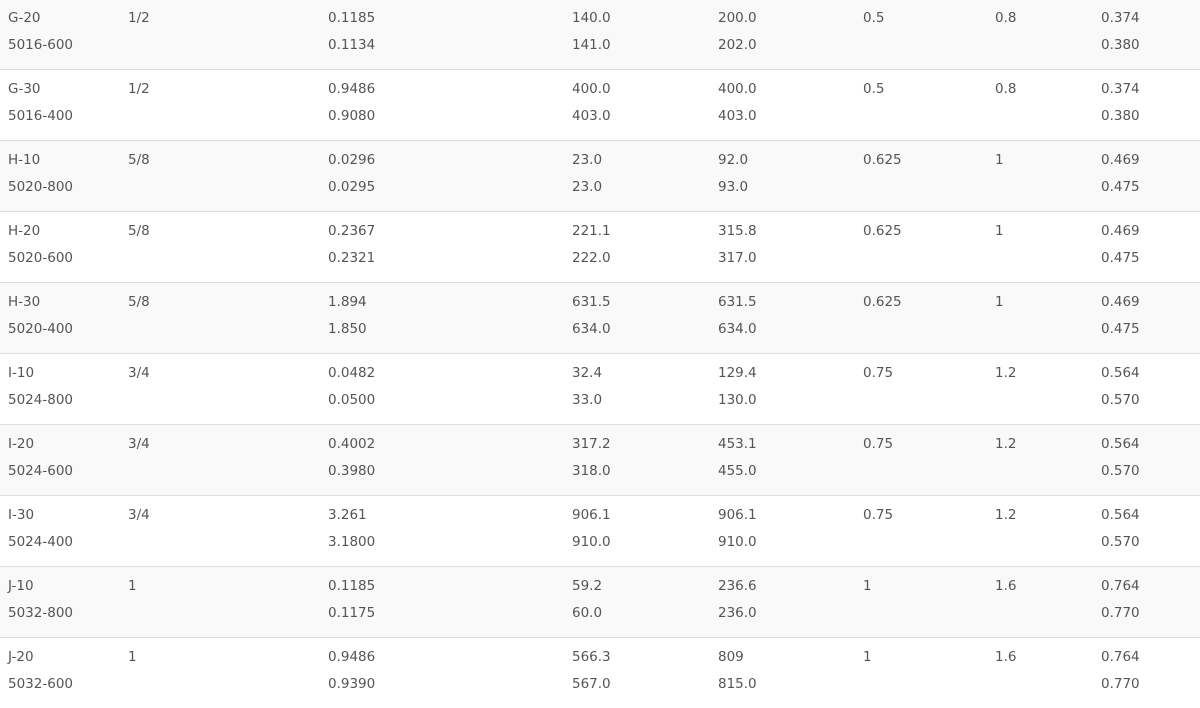  I want to click on cell-line: 403.0, so click(737, 115).